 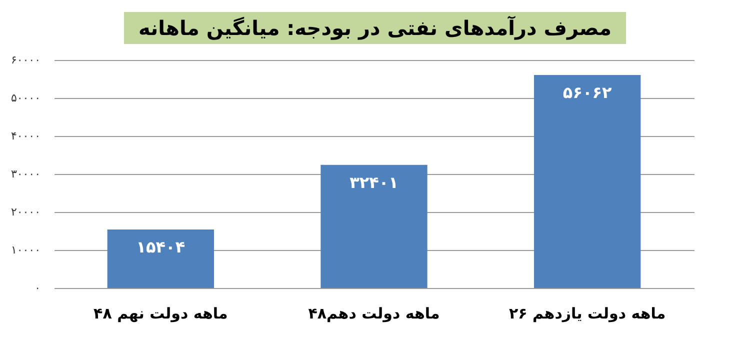 I want to click on data-label: ۳۲۴۰۱, so click(x=374, y=182).